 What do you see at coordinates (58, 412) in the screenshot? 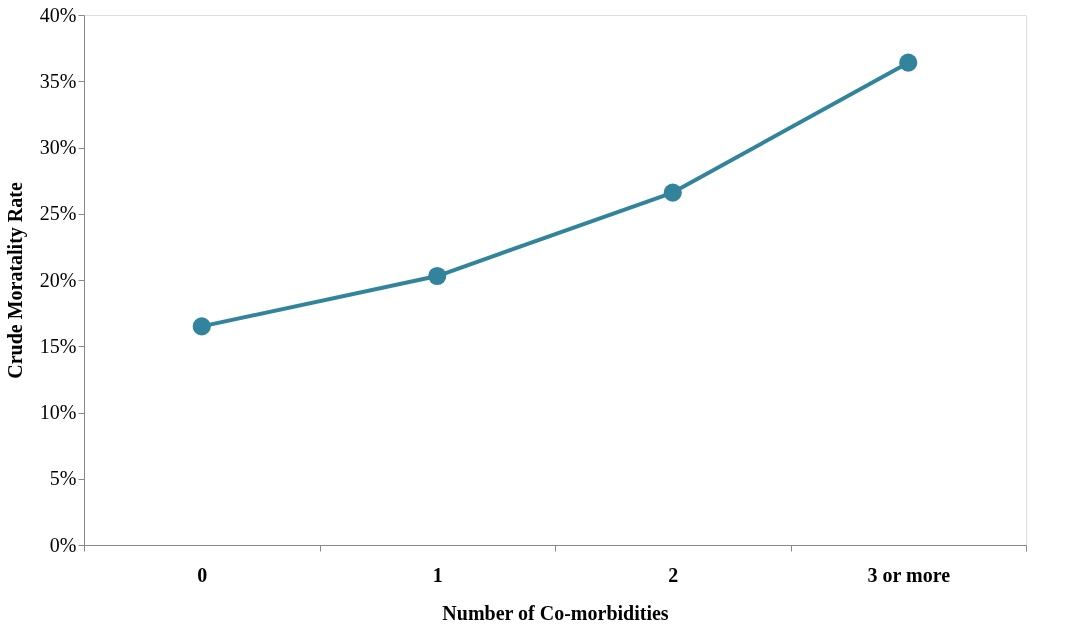
I see `y-tick-label: 10%` at bounding box center [58, 412].